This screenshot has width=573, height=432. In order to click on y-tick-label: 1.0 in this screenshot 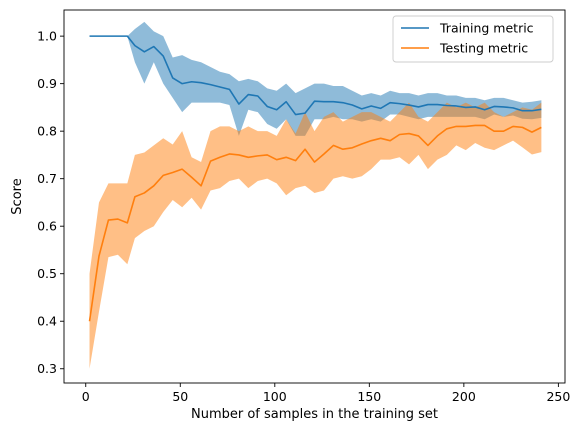, I will do `click(47, 36)`.